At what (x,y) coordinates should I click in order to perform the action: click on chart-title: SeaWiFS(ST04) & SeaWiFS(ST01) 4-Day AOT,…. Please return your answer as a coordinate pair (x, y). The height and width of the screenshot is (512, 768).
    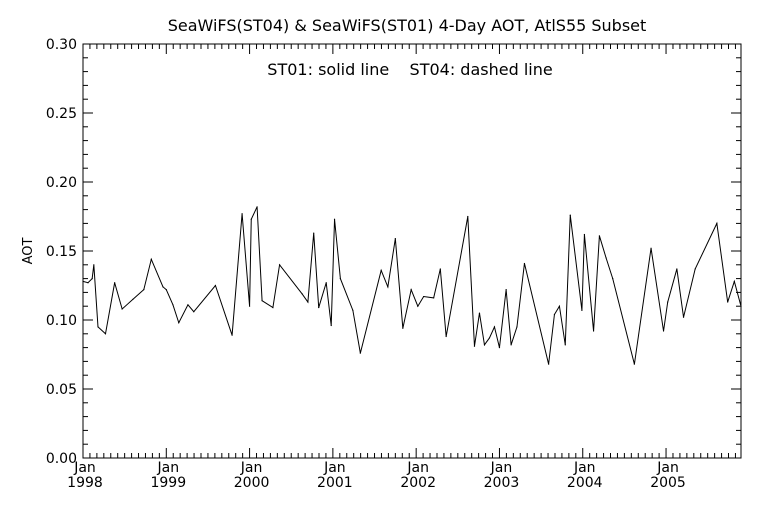
    Looking at the image, I should click on (407, 25).